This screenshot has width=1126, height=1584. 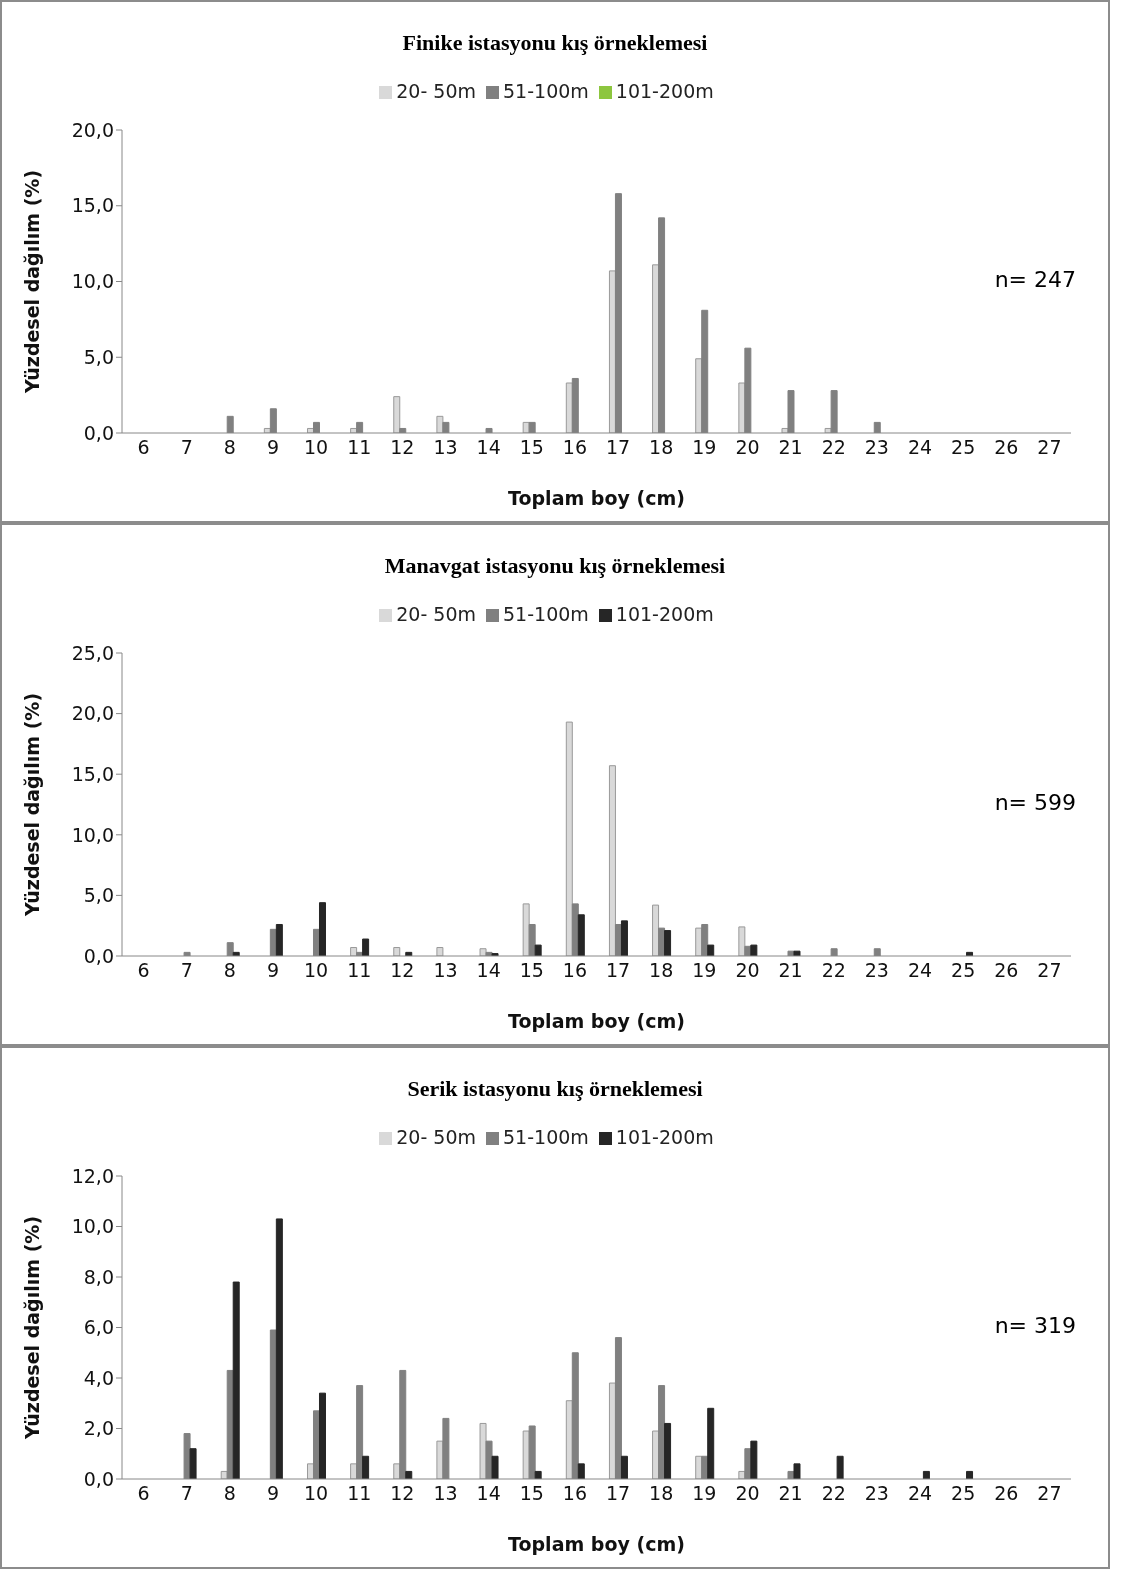 I want to click on annotation: n= 247, so click(x=1035, y=279).